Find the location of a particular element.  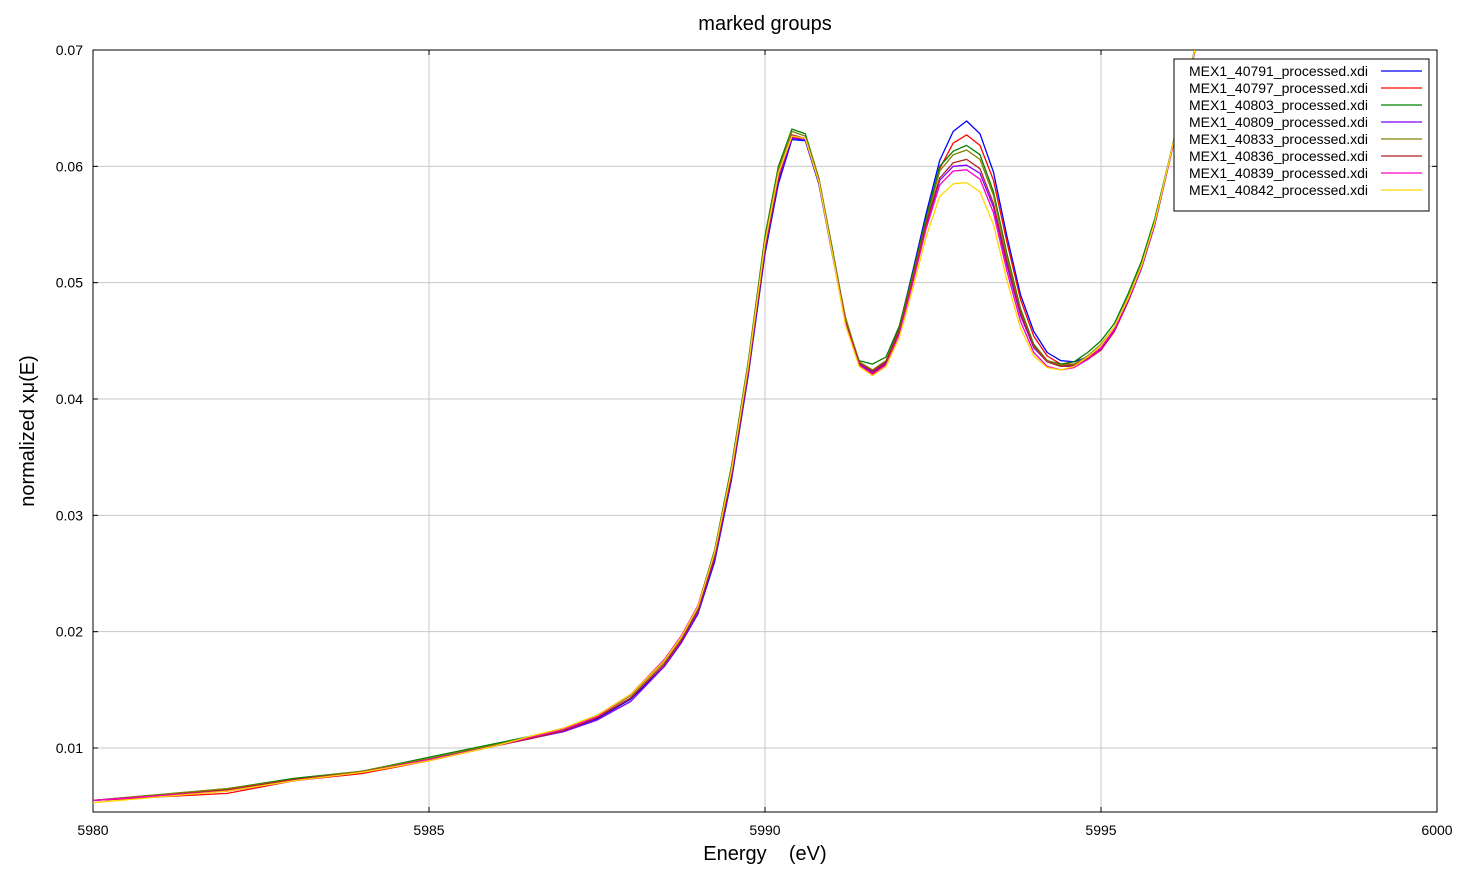

x-tick-label: 5985 is located at coordinates (428, 830).